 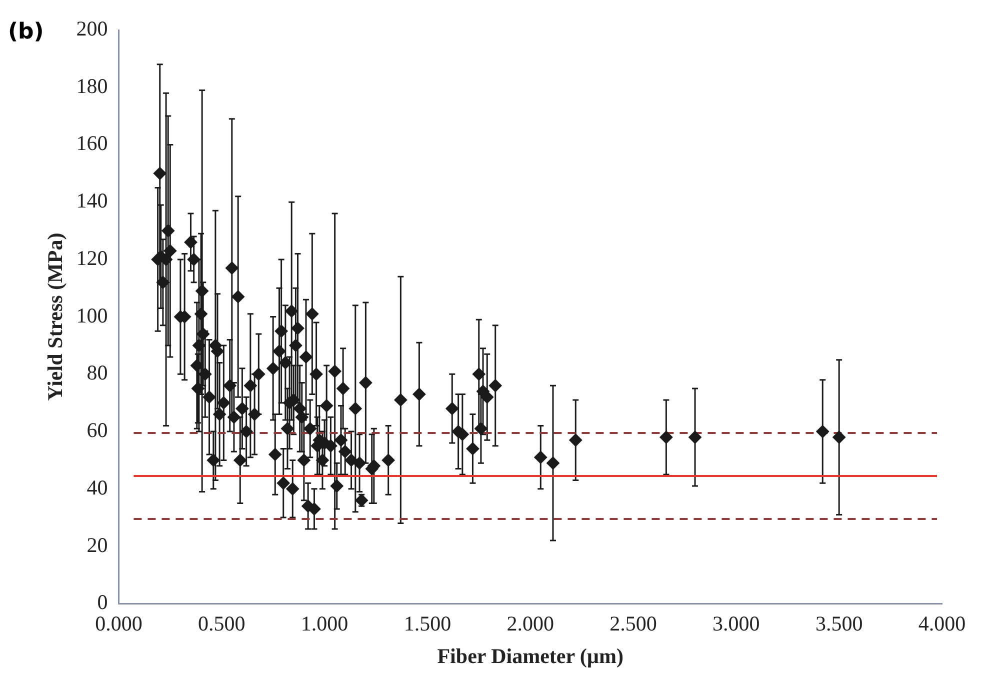 What do you see at coordinates (55, 316) in the screenshot?
I see `y-axis-title: Yield Stress (MPa)` at bounding box center [55, 316].